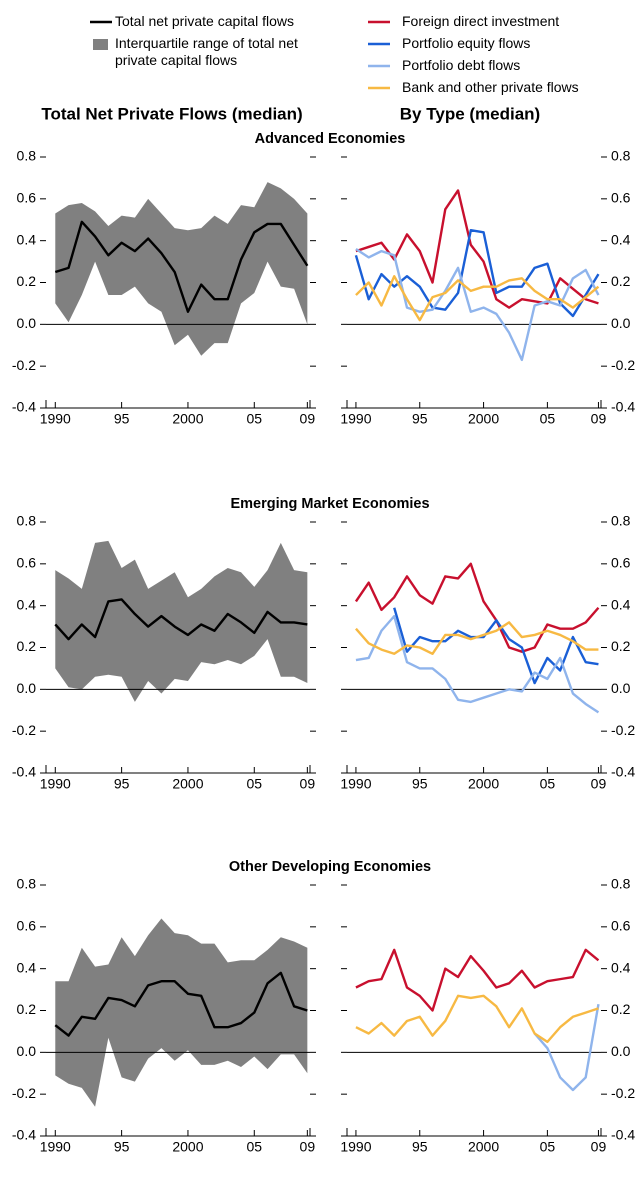 The height and width of the screenshot is (1180, 644). I want to click on legend-swatch, so click(100, 44).